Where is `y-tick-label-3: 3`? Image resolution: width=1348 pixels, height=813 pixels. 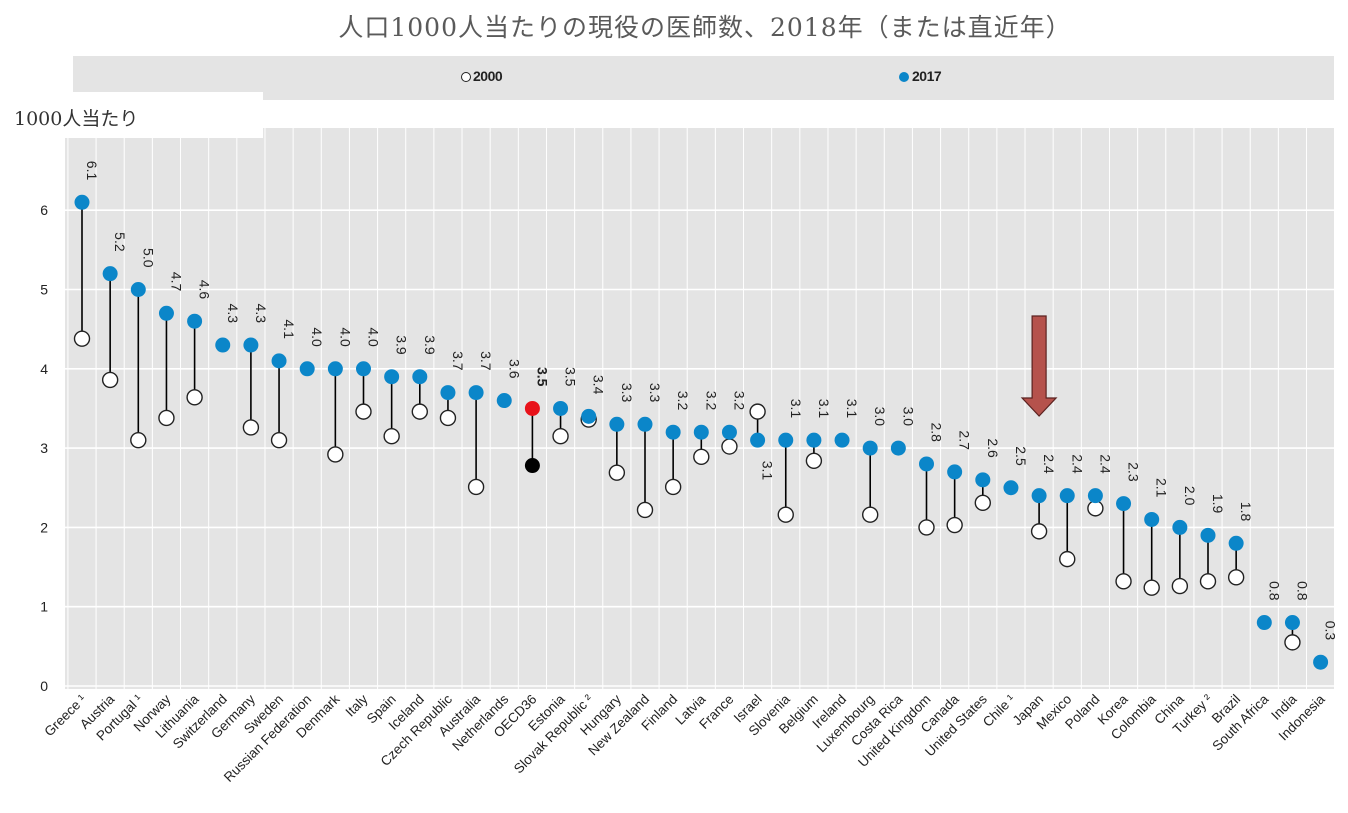
y-tick-label-3: 3 is located at coordinates (44, 448).